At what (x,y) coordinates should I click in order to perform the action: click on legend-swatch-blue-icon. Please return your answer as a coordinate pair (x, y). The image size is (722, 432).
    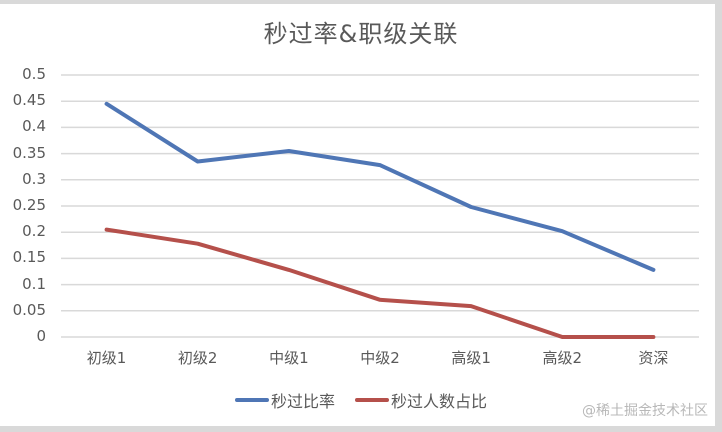
    Looking at the image, I should click on (251, 400).